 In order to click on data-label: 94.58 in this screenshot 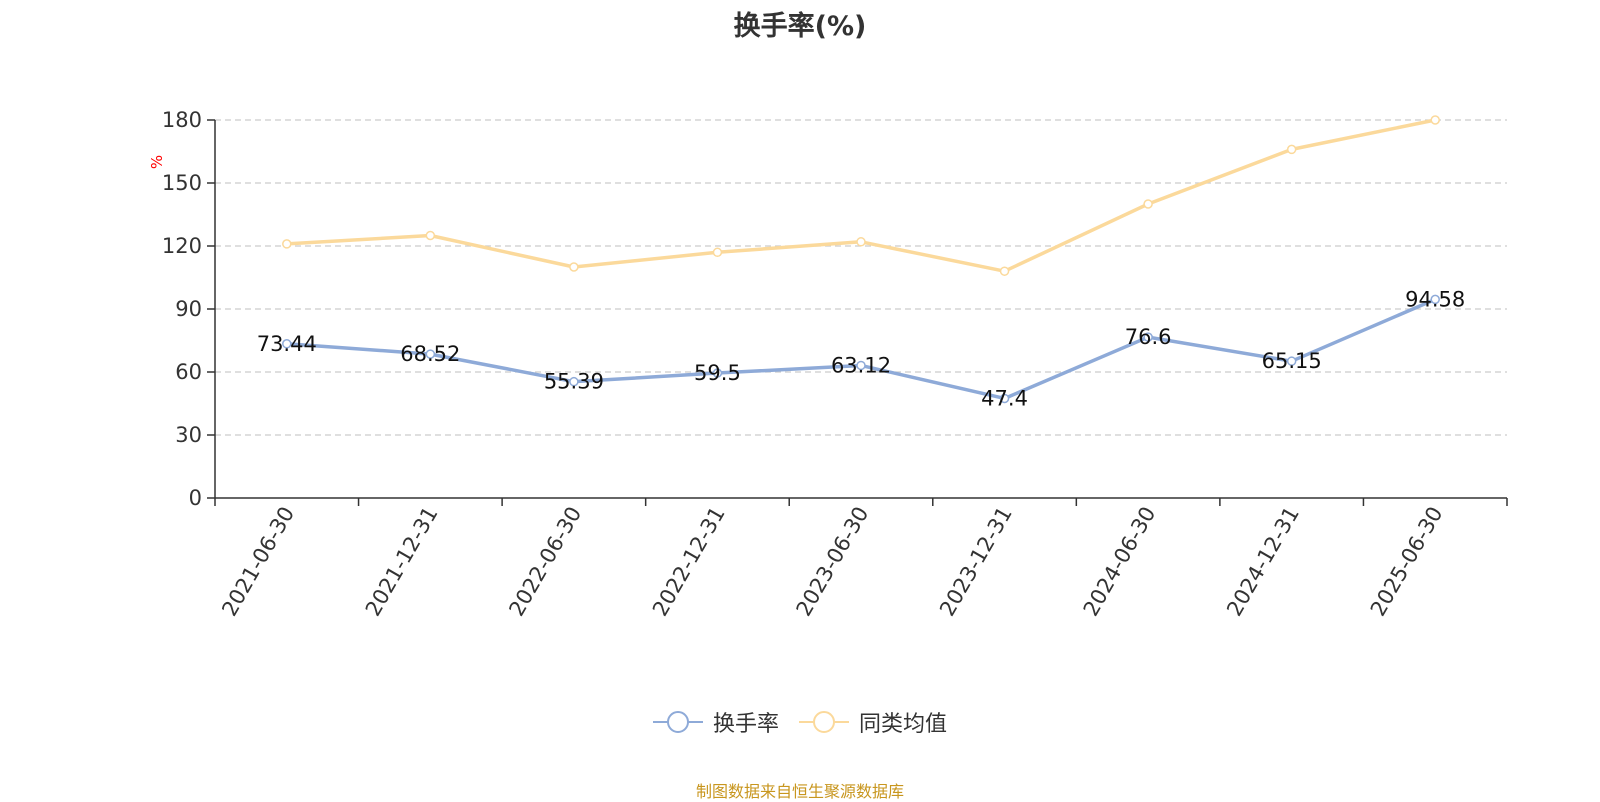, I will do `click(1435, 299)`.